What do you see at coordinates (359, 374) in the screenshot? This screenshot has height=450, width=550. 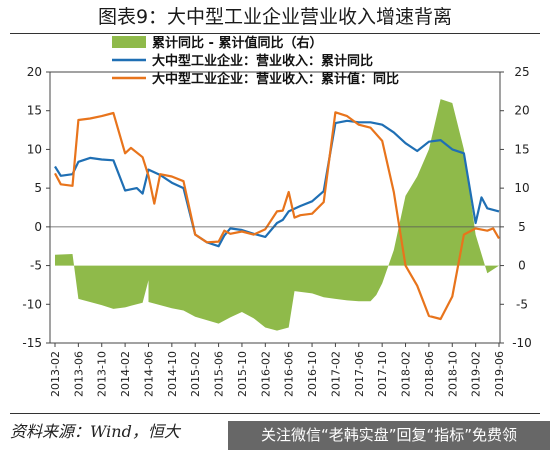 I see `x-tick-label-13: 2017-06` at bounding box center [359, 374].